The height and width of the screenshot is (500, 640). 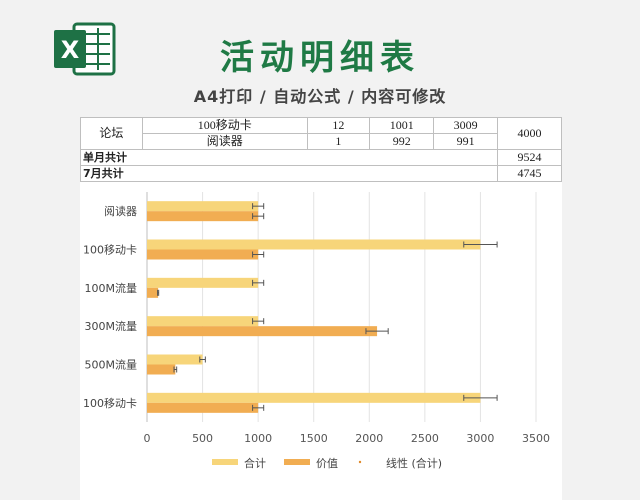 I want to click on value2-cell: 3009, so click(x=466, y=125).